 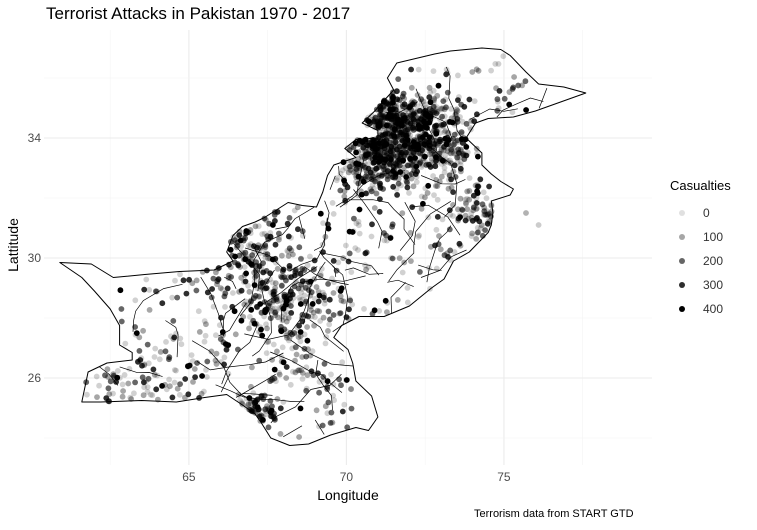 What do you see at coordinates (706, 213) in the screenshot?
I see `legend-label: 0` at bounding box center [706, 213].